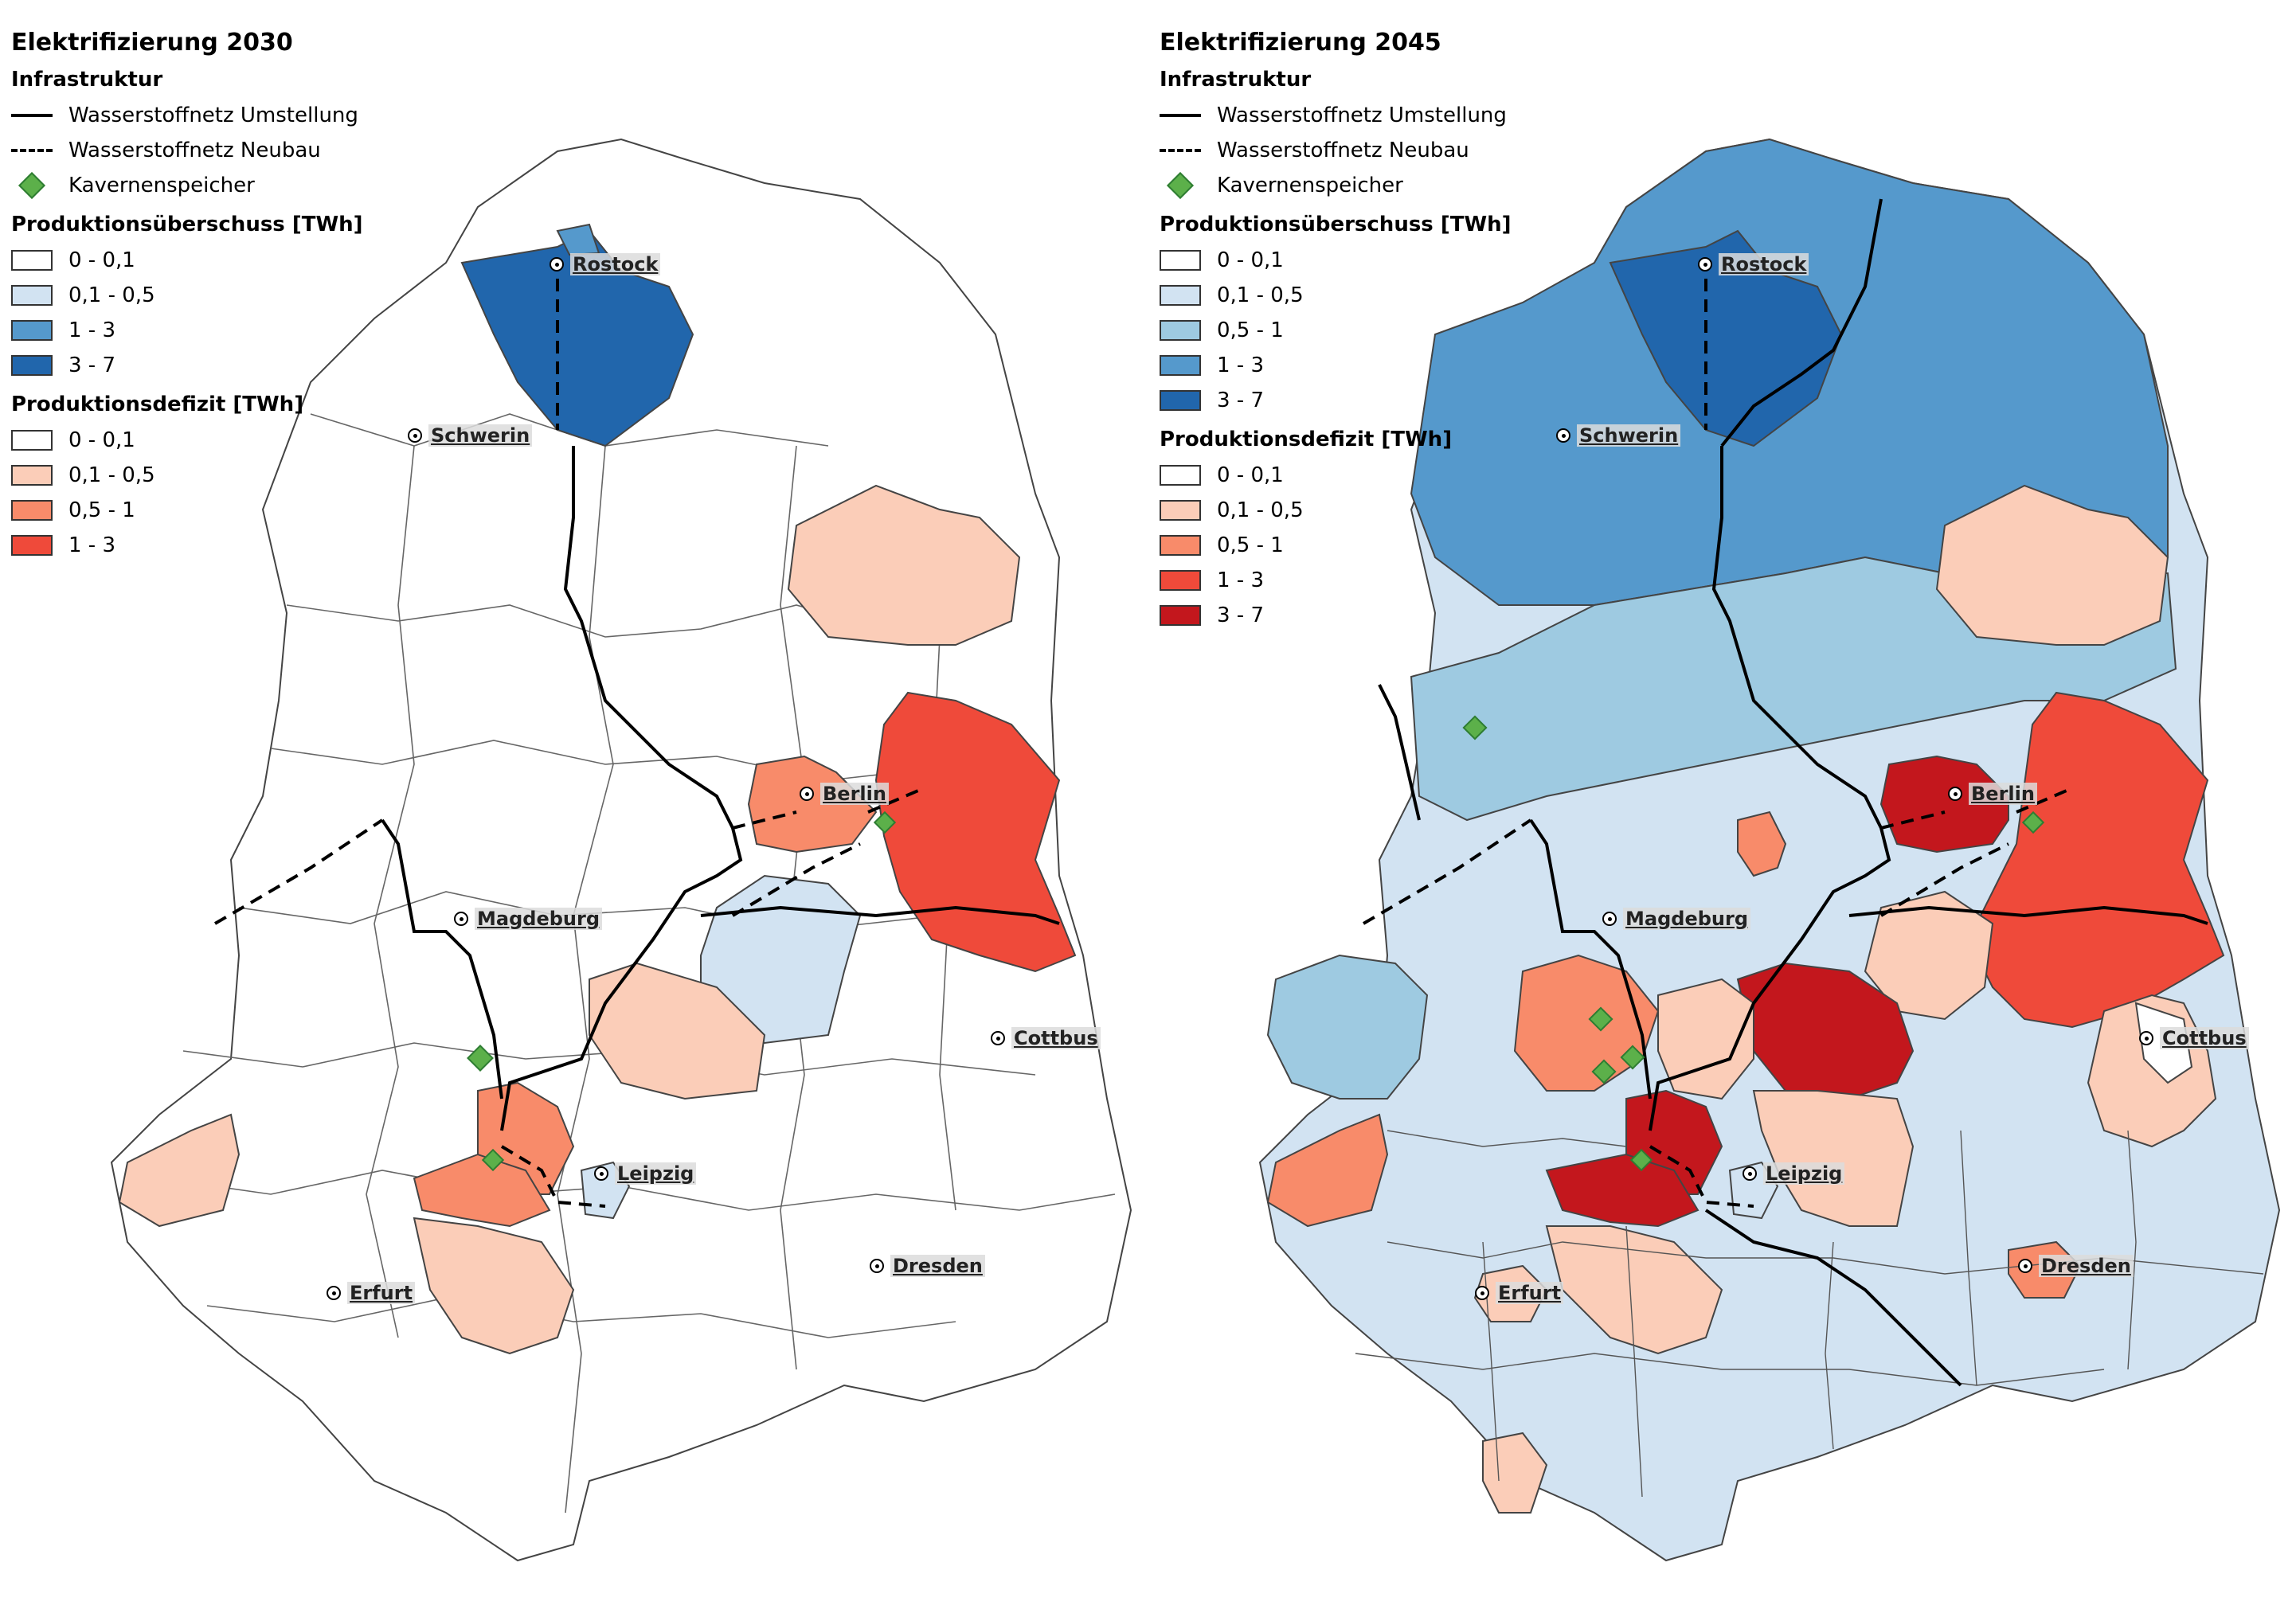 This screenshot has width=2296, height=1621. What do you see at coordinates (781, 959) in the screenshot?
I see `region-teltow` at bounding box center [781, 959].